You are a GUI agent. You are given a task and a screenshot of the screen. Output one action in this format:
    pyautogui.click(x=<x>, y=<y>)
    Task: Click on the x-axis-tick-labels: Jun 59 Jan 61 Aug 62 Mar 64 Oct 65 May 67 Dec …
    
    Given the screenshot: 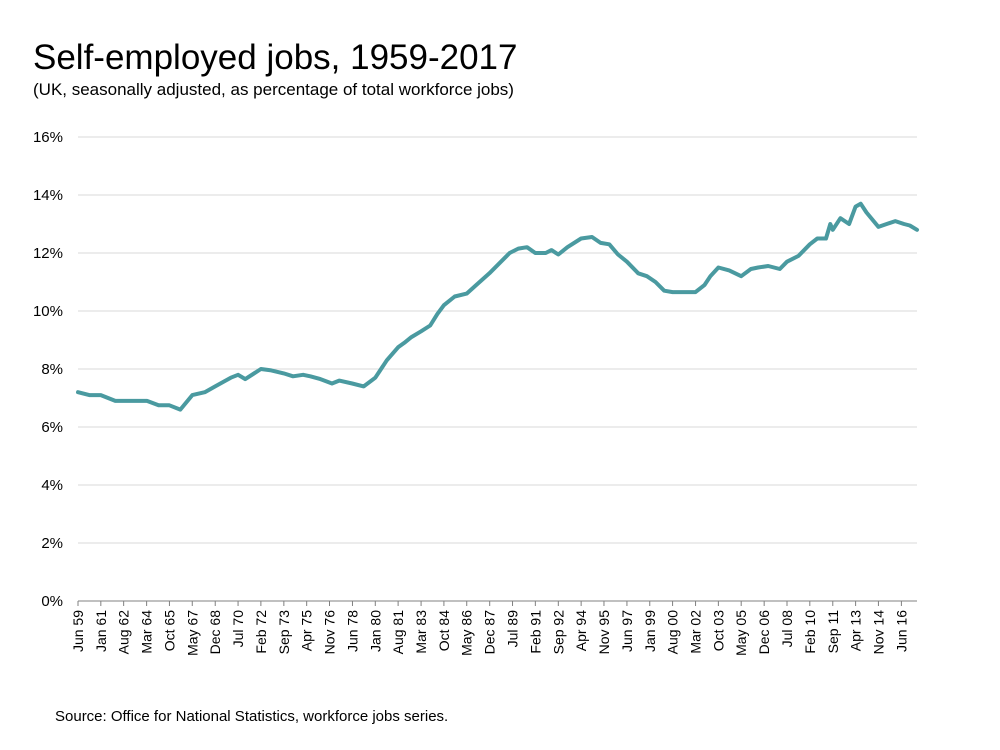 What is the action you would take?
    pyautogui.click(x=489, y=633)
    